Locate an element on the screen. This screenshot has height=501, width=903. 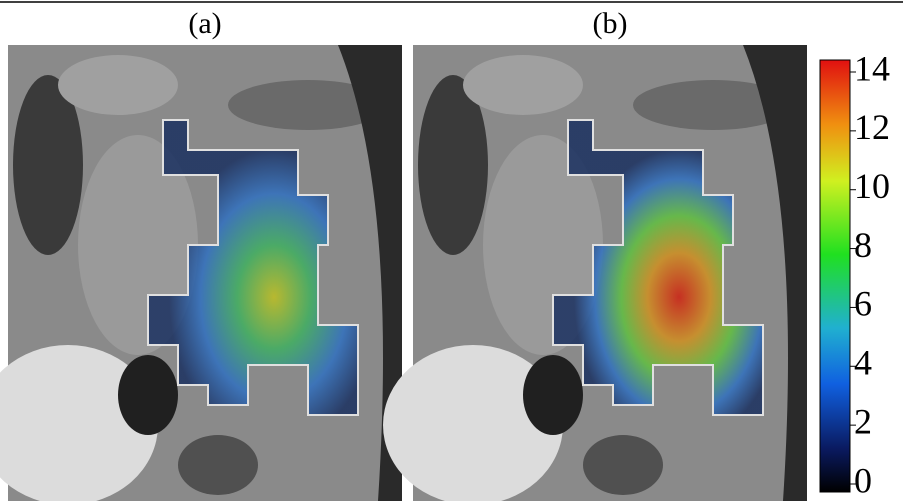
colorbar-tick-label: 4 is located at coordinates (863, 363).